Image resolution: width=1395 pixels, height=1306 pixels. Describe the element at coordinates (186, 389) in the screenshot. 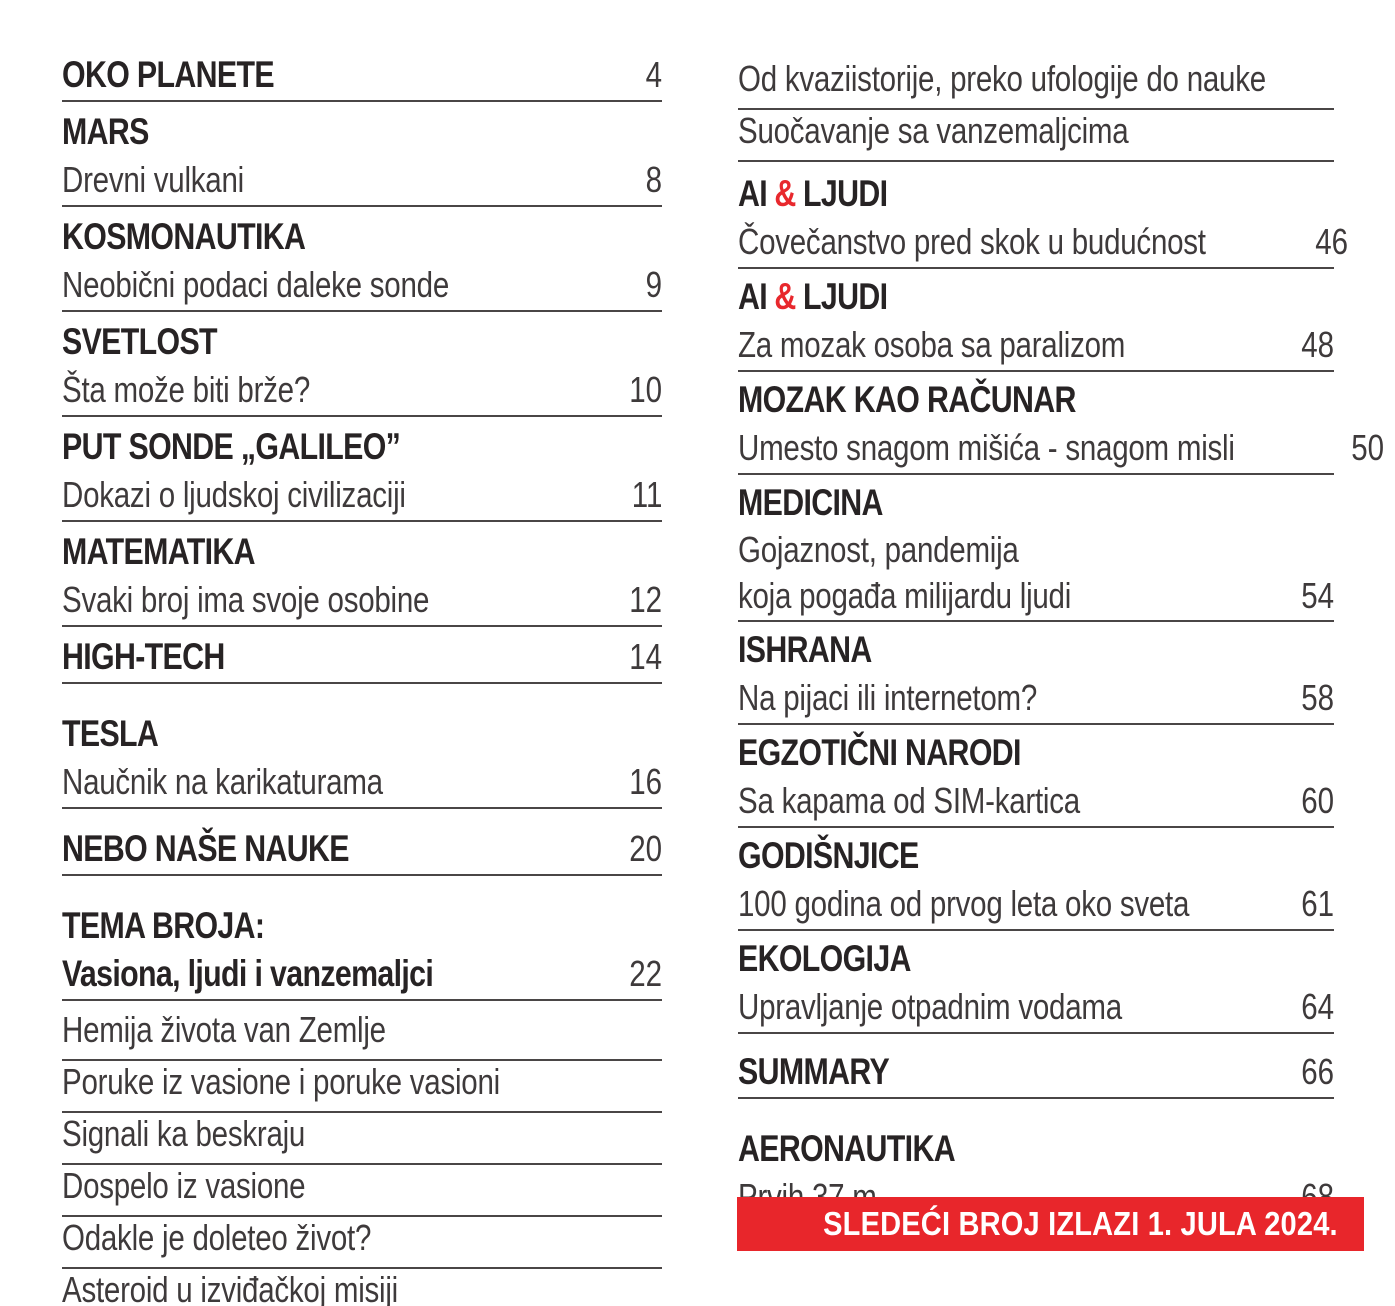

I see `article-title: Šta može biti brže?` at that location.